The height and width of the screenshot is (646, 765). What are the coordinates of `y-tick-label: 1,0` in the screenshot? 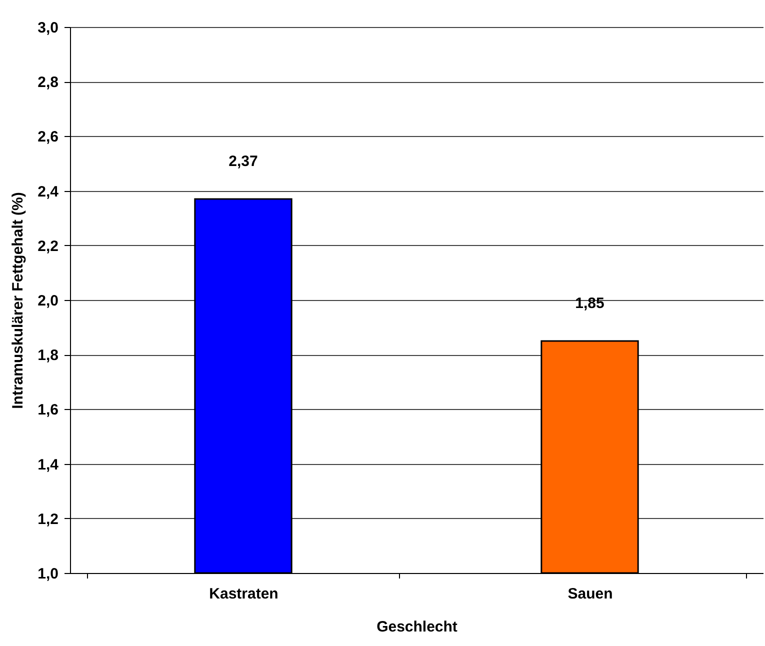 It's located at (48, 574).